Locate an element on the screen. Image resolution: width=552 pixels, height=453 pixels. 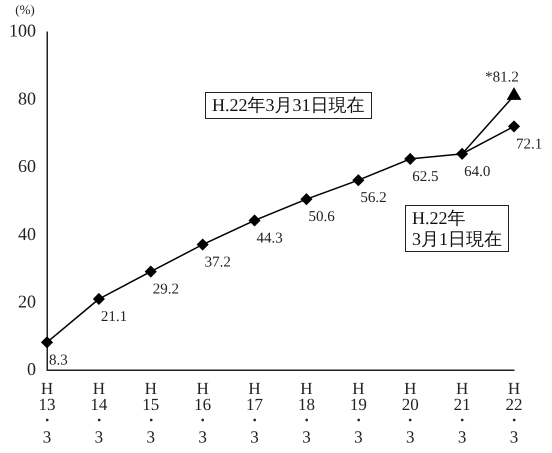
x-tick-label: H 19 ・ 3 is located at coordinates (358, 412).